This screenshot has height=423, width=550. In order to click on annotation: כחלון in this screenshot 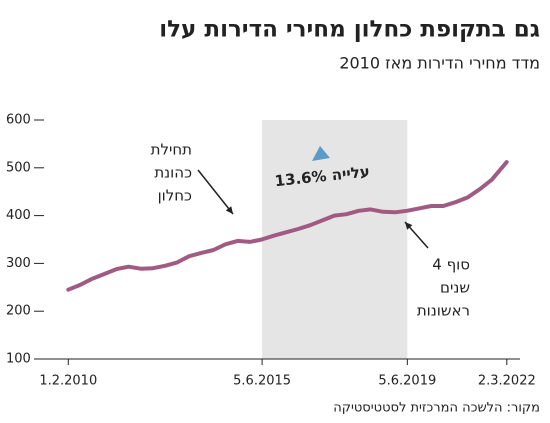, I will do `click(175, 196)`.